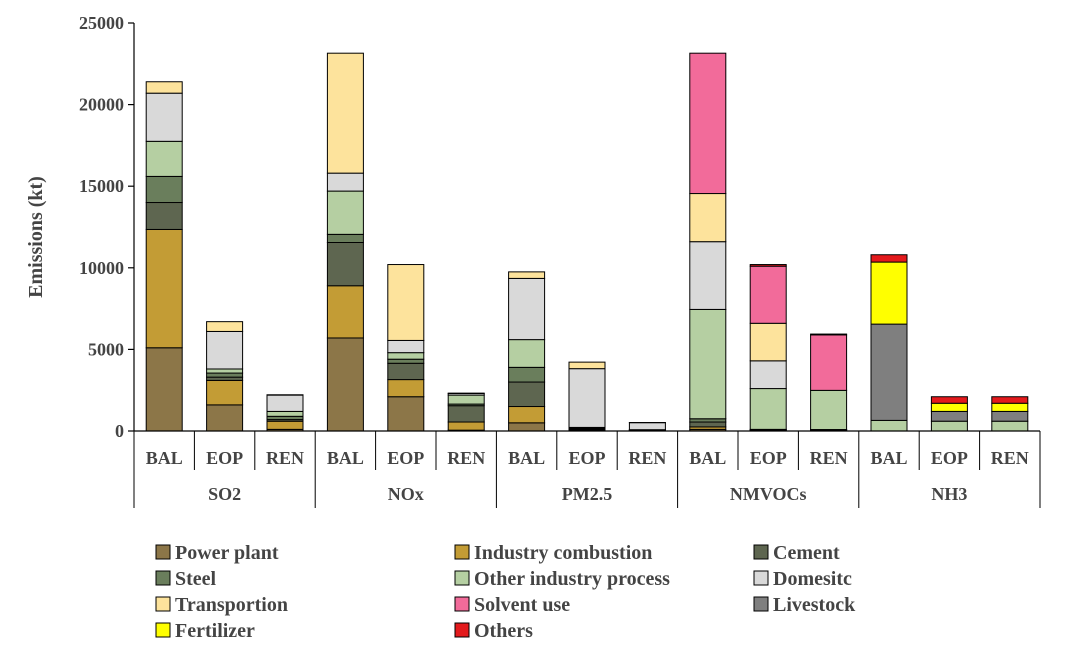  I want to click on group-label: NMVOCs, so click(768, 494).